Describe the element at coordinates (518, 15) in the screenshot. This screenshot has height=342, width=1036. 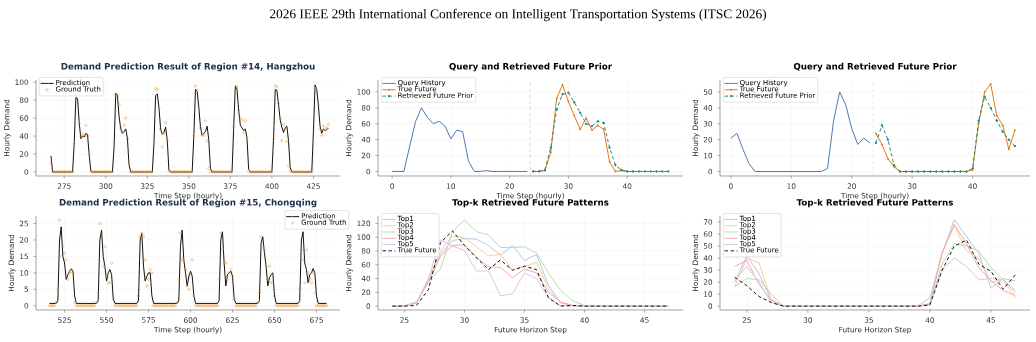
I see `text: 2026 IEEE 29th International Conference on Intelligent Transportation Systems (ITSC 2026)` at that location.